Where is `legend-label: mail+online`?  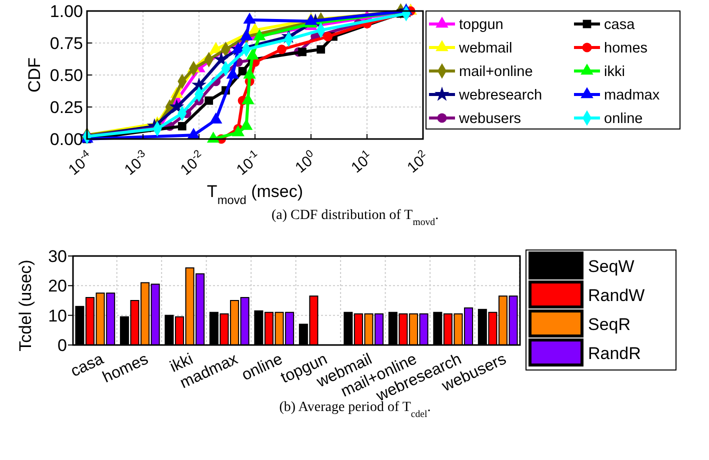 legend-label: mail+online is located at coordinates (496, 72).